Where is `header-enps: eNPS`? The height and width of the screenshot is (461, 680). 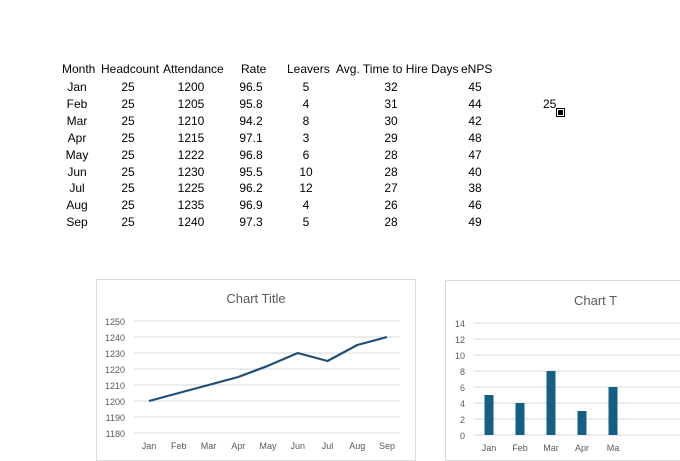
header-enps: eNPS is located at coordinates (476, 69).